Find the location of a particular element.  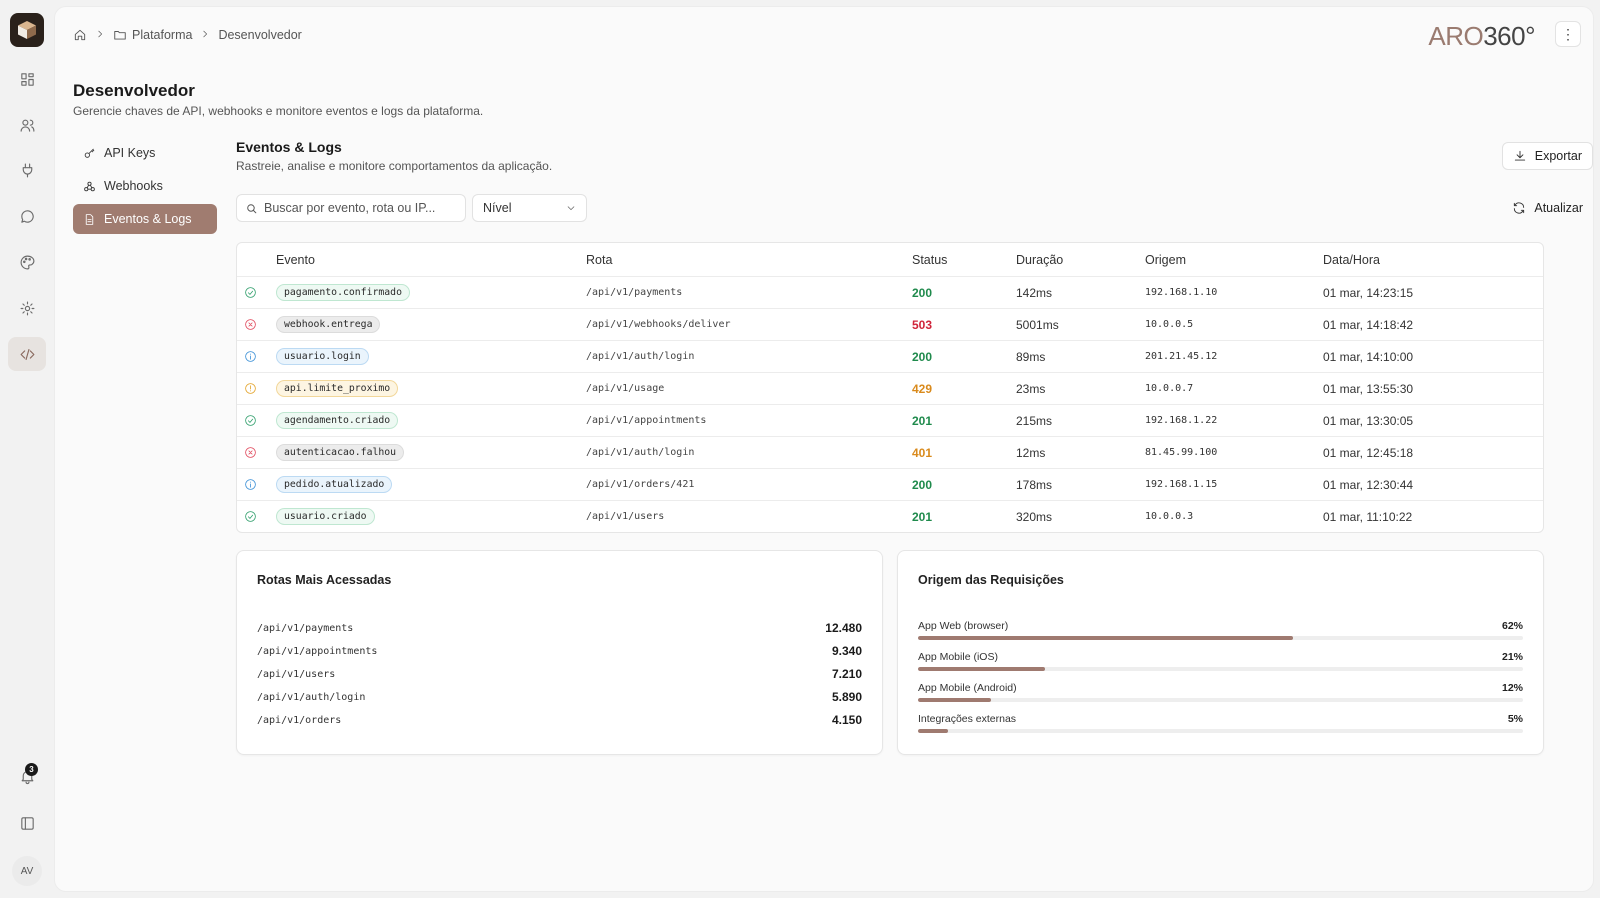

subnav-item-events-logs: Eventos & Logs is located at coordinates (145, 219).